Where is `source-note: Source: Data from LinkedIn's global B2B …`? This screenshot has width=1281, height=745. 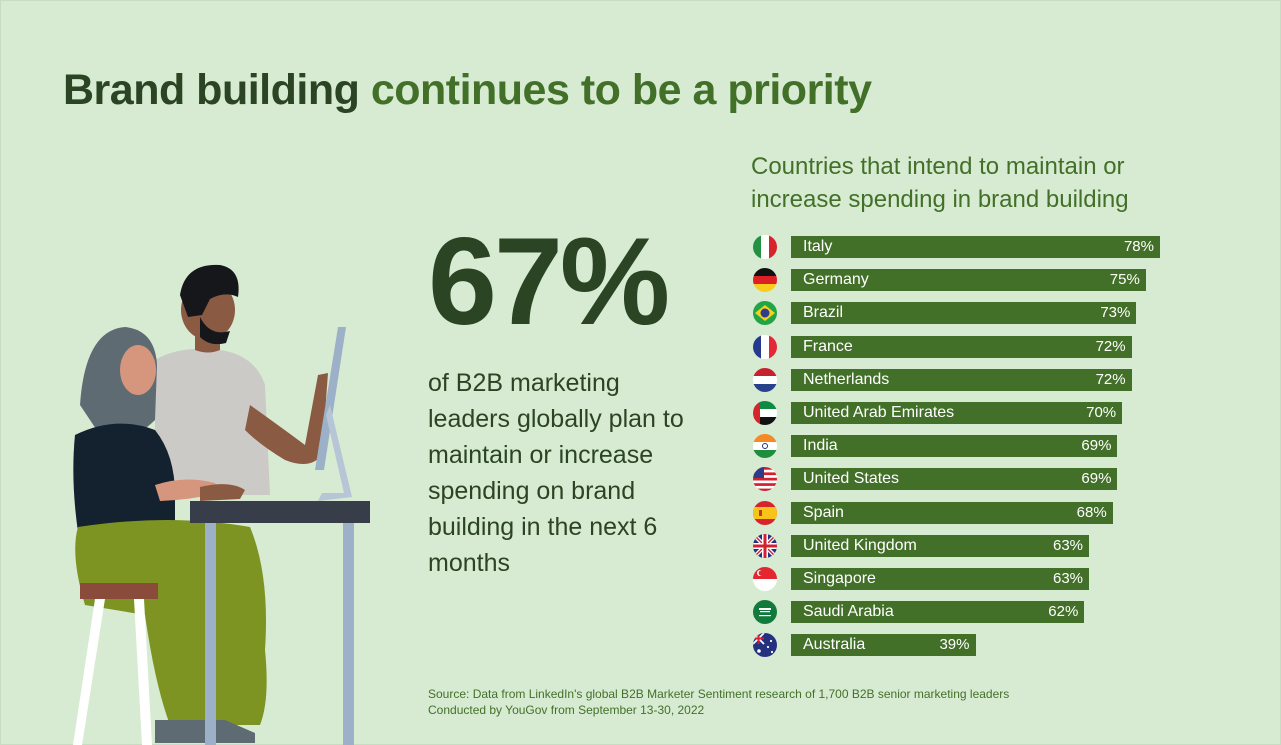 source-note: Source: Data from LinkedIn's global B2B … is located at coordinates (718, 702).